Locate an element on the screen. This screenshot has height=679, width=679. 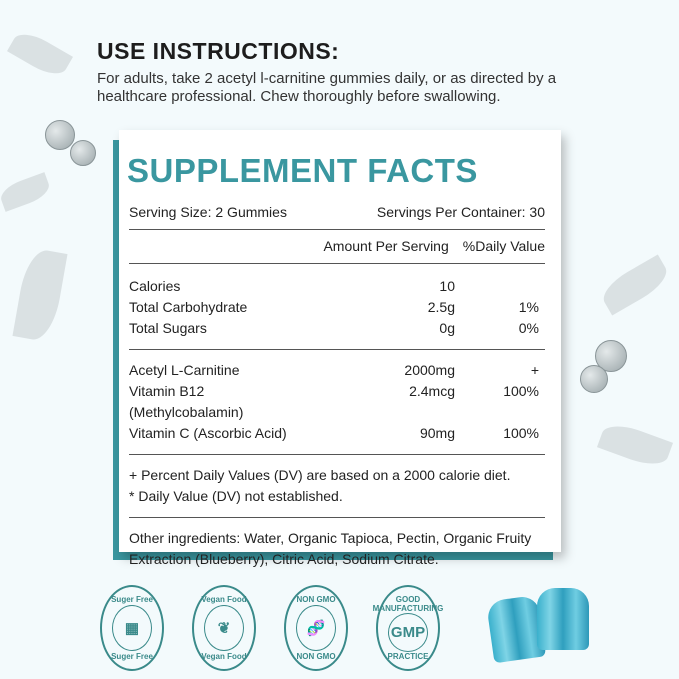
badge-bottom-text: Suger Free is located at coordinates (132, 656).